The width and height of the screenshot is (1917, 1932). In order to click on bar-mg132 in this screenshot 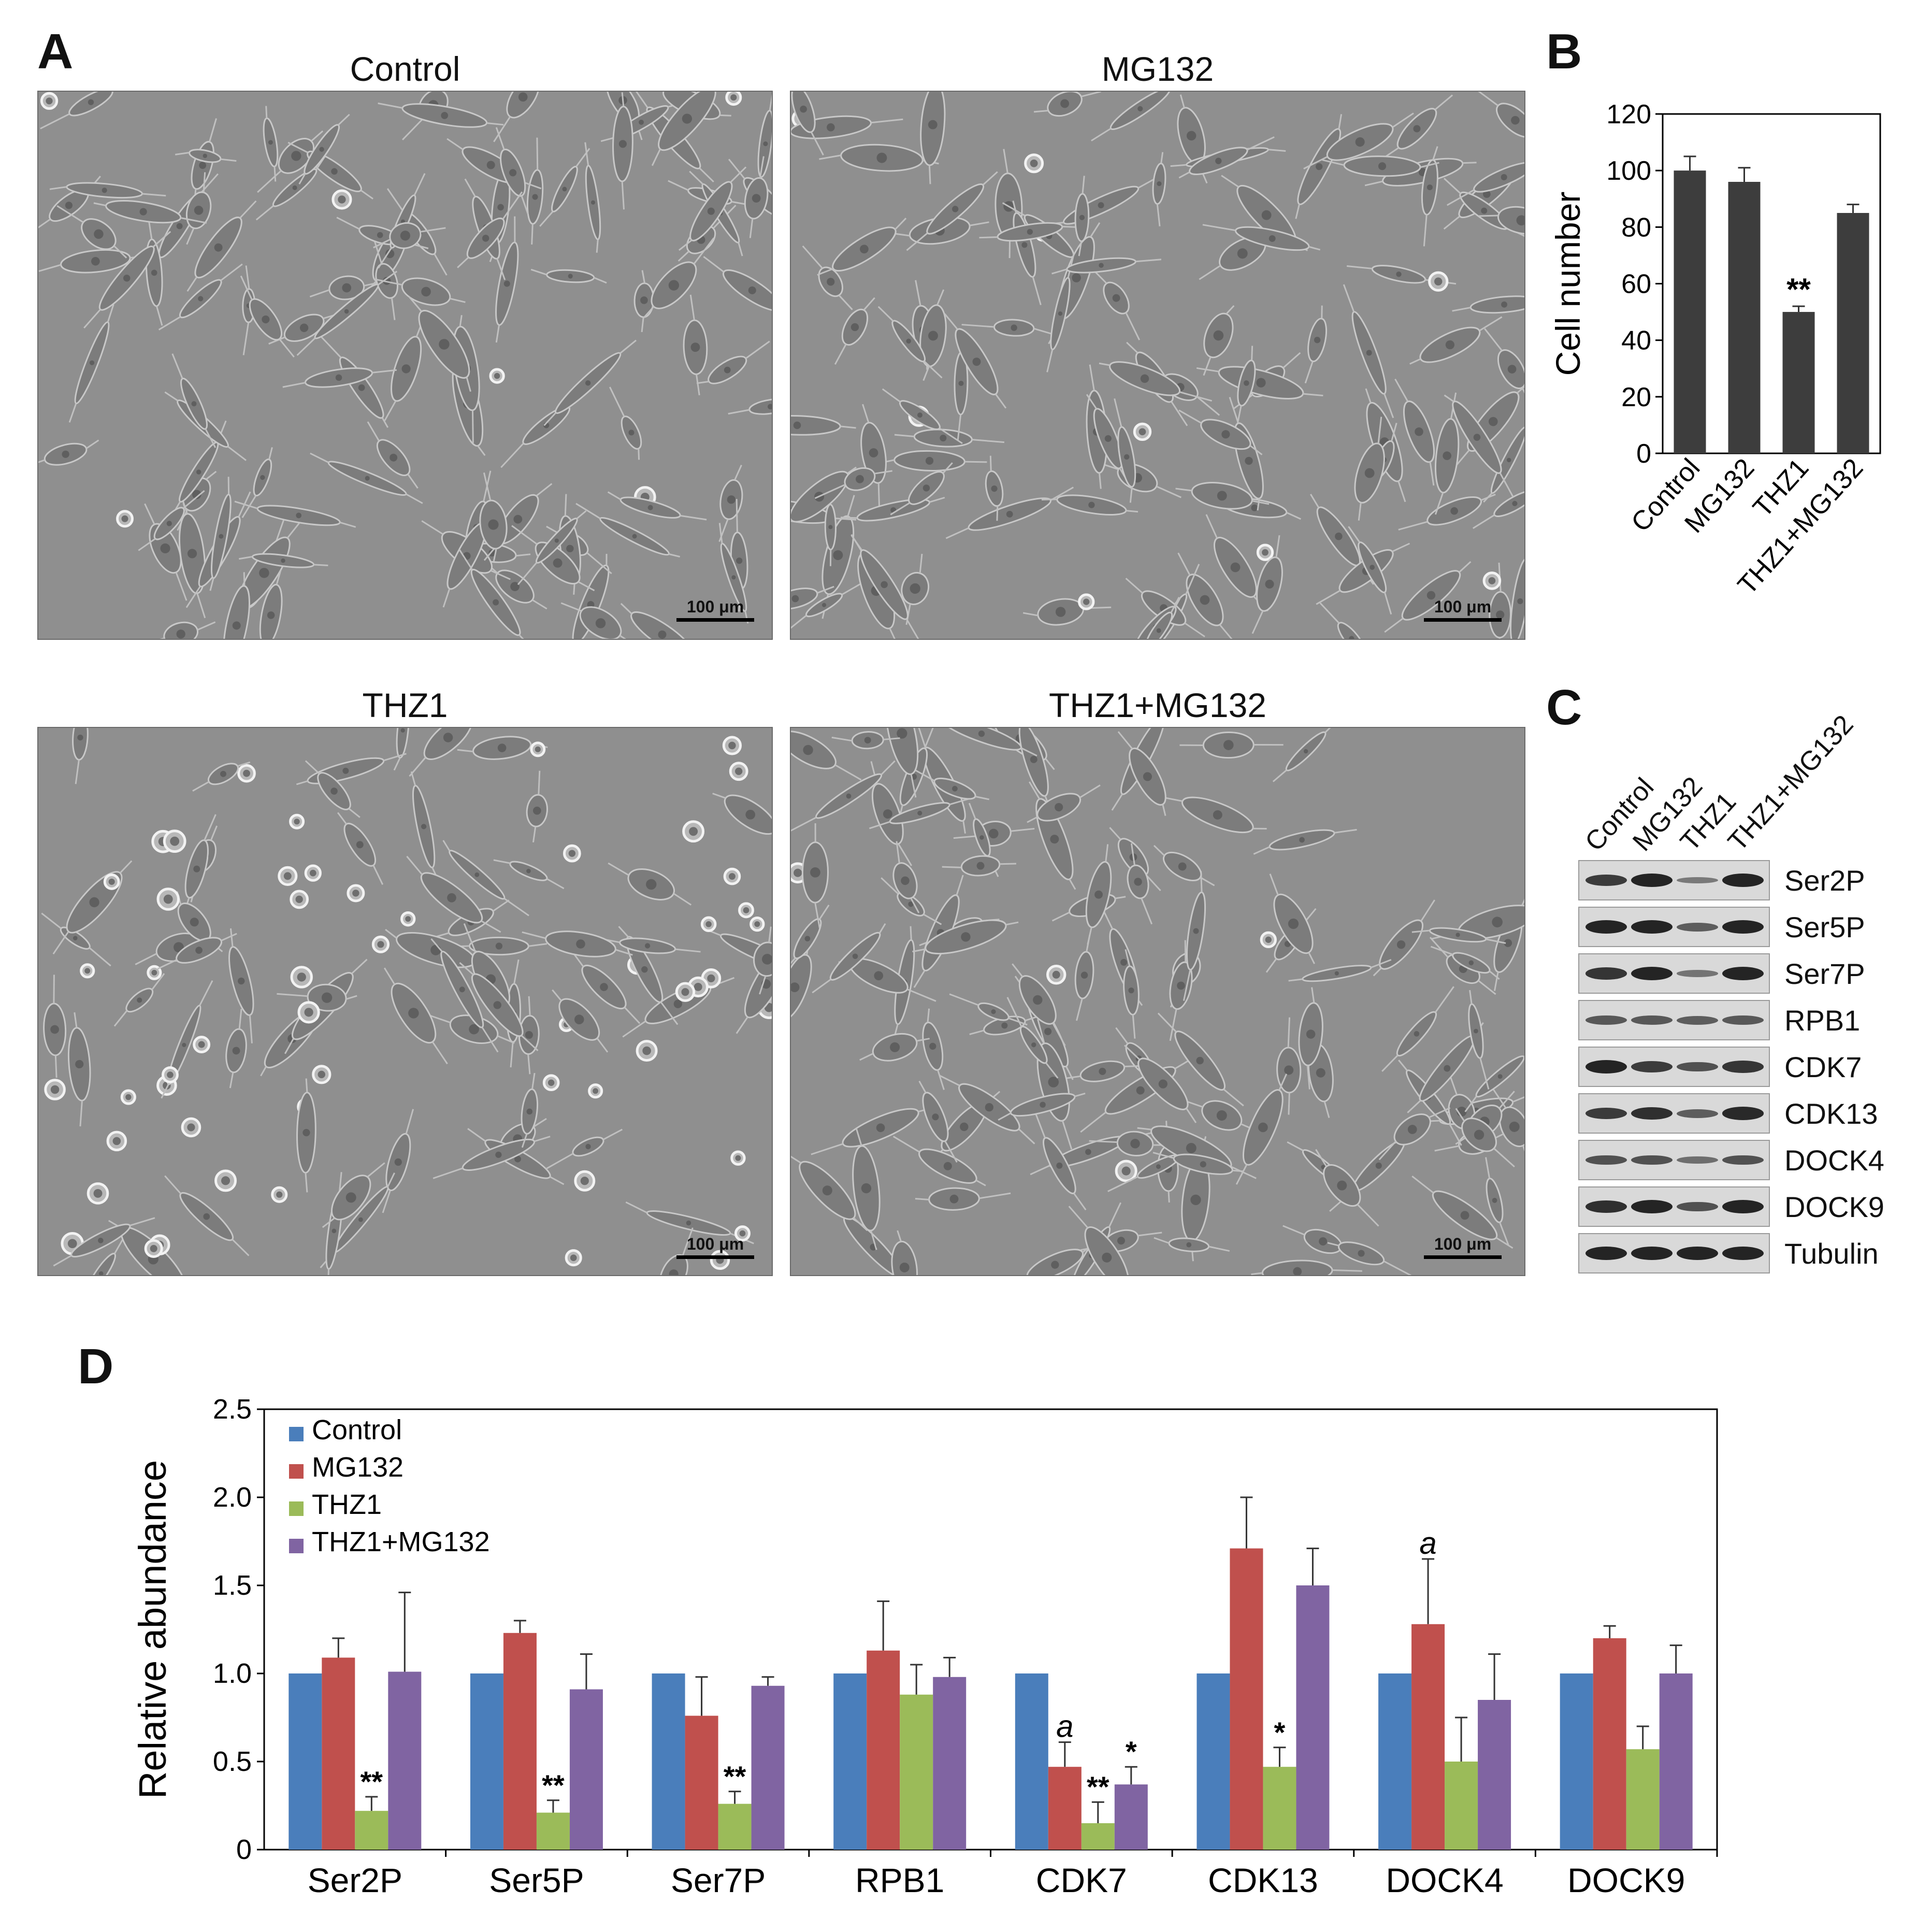, I will do `click(883, 1750)`.